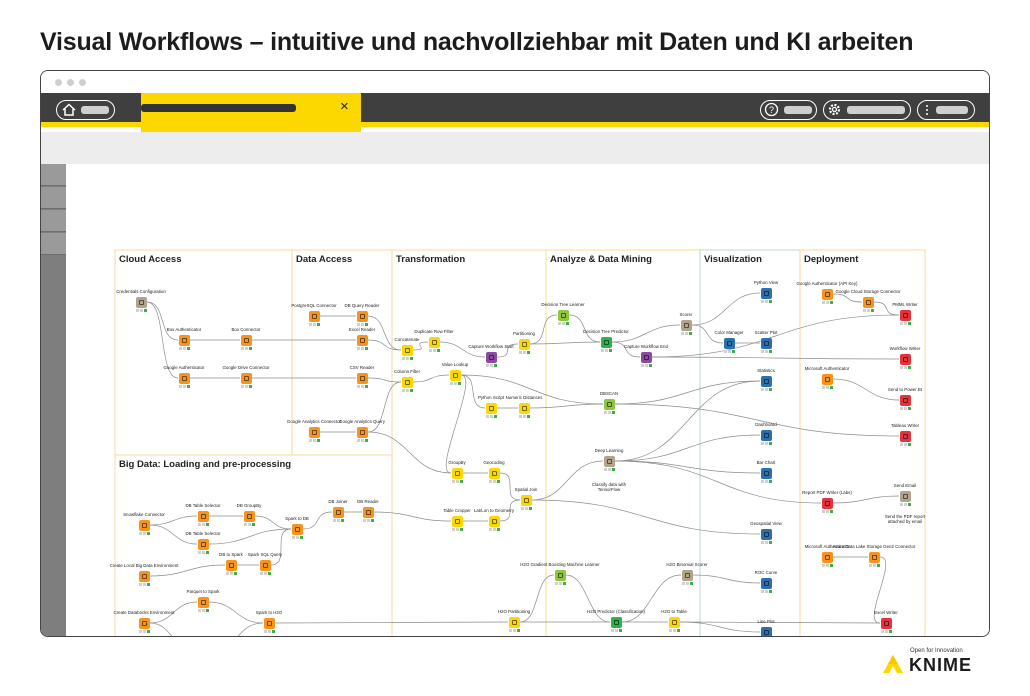 This screenshot has height=696, width=1030. I want to click on node-n66, so click(265, 565).